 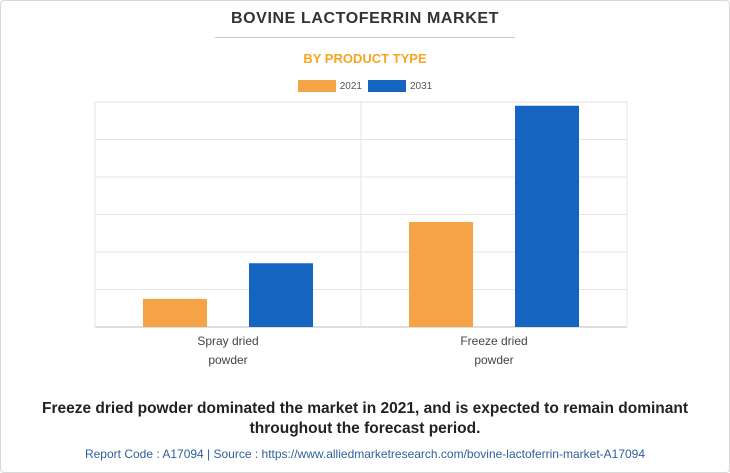 What do you see at coordinates (387, 86) in the screenshot?
I see `legend-swatch-2031` at bounding box center [387, 86].